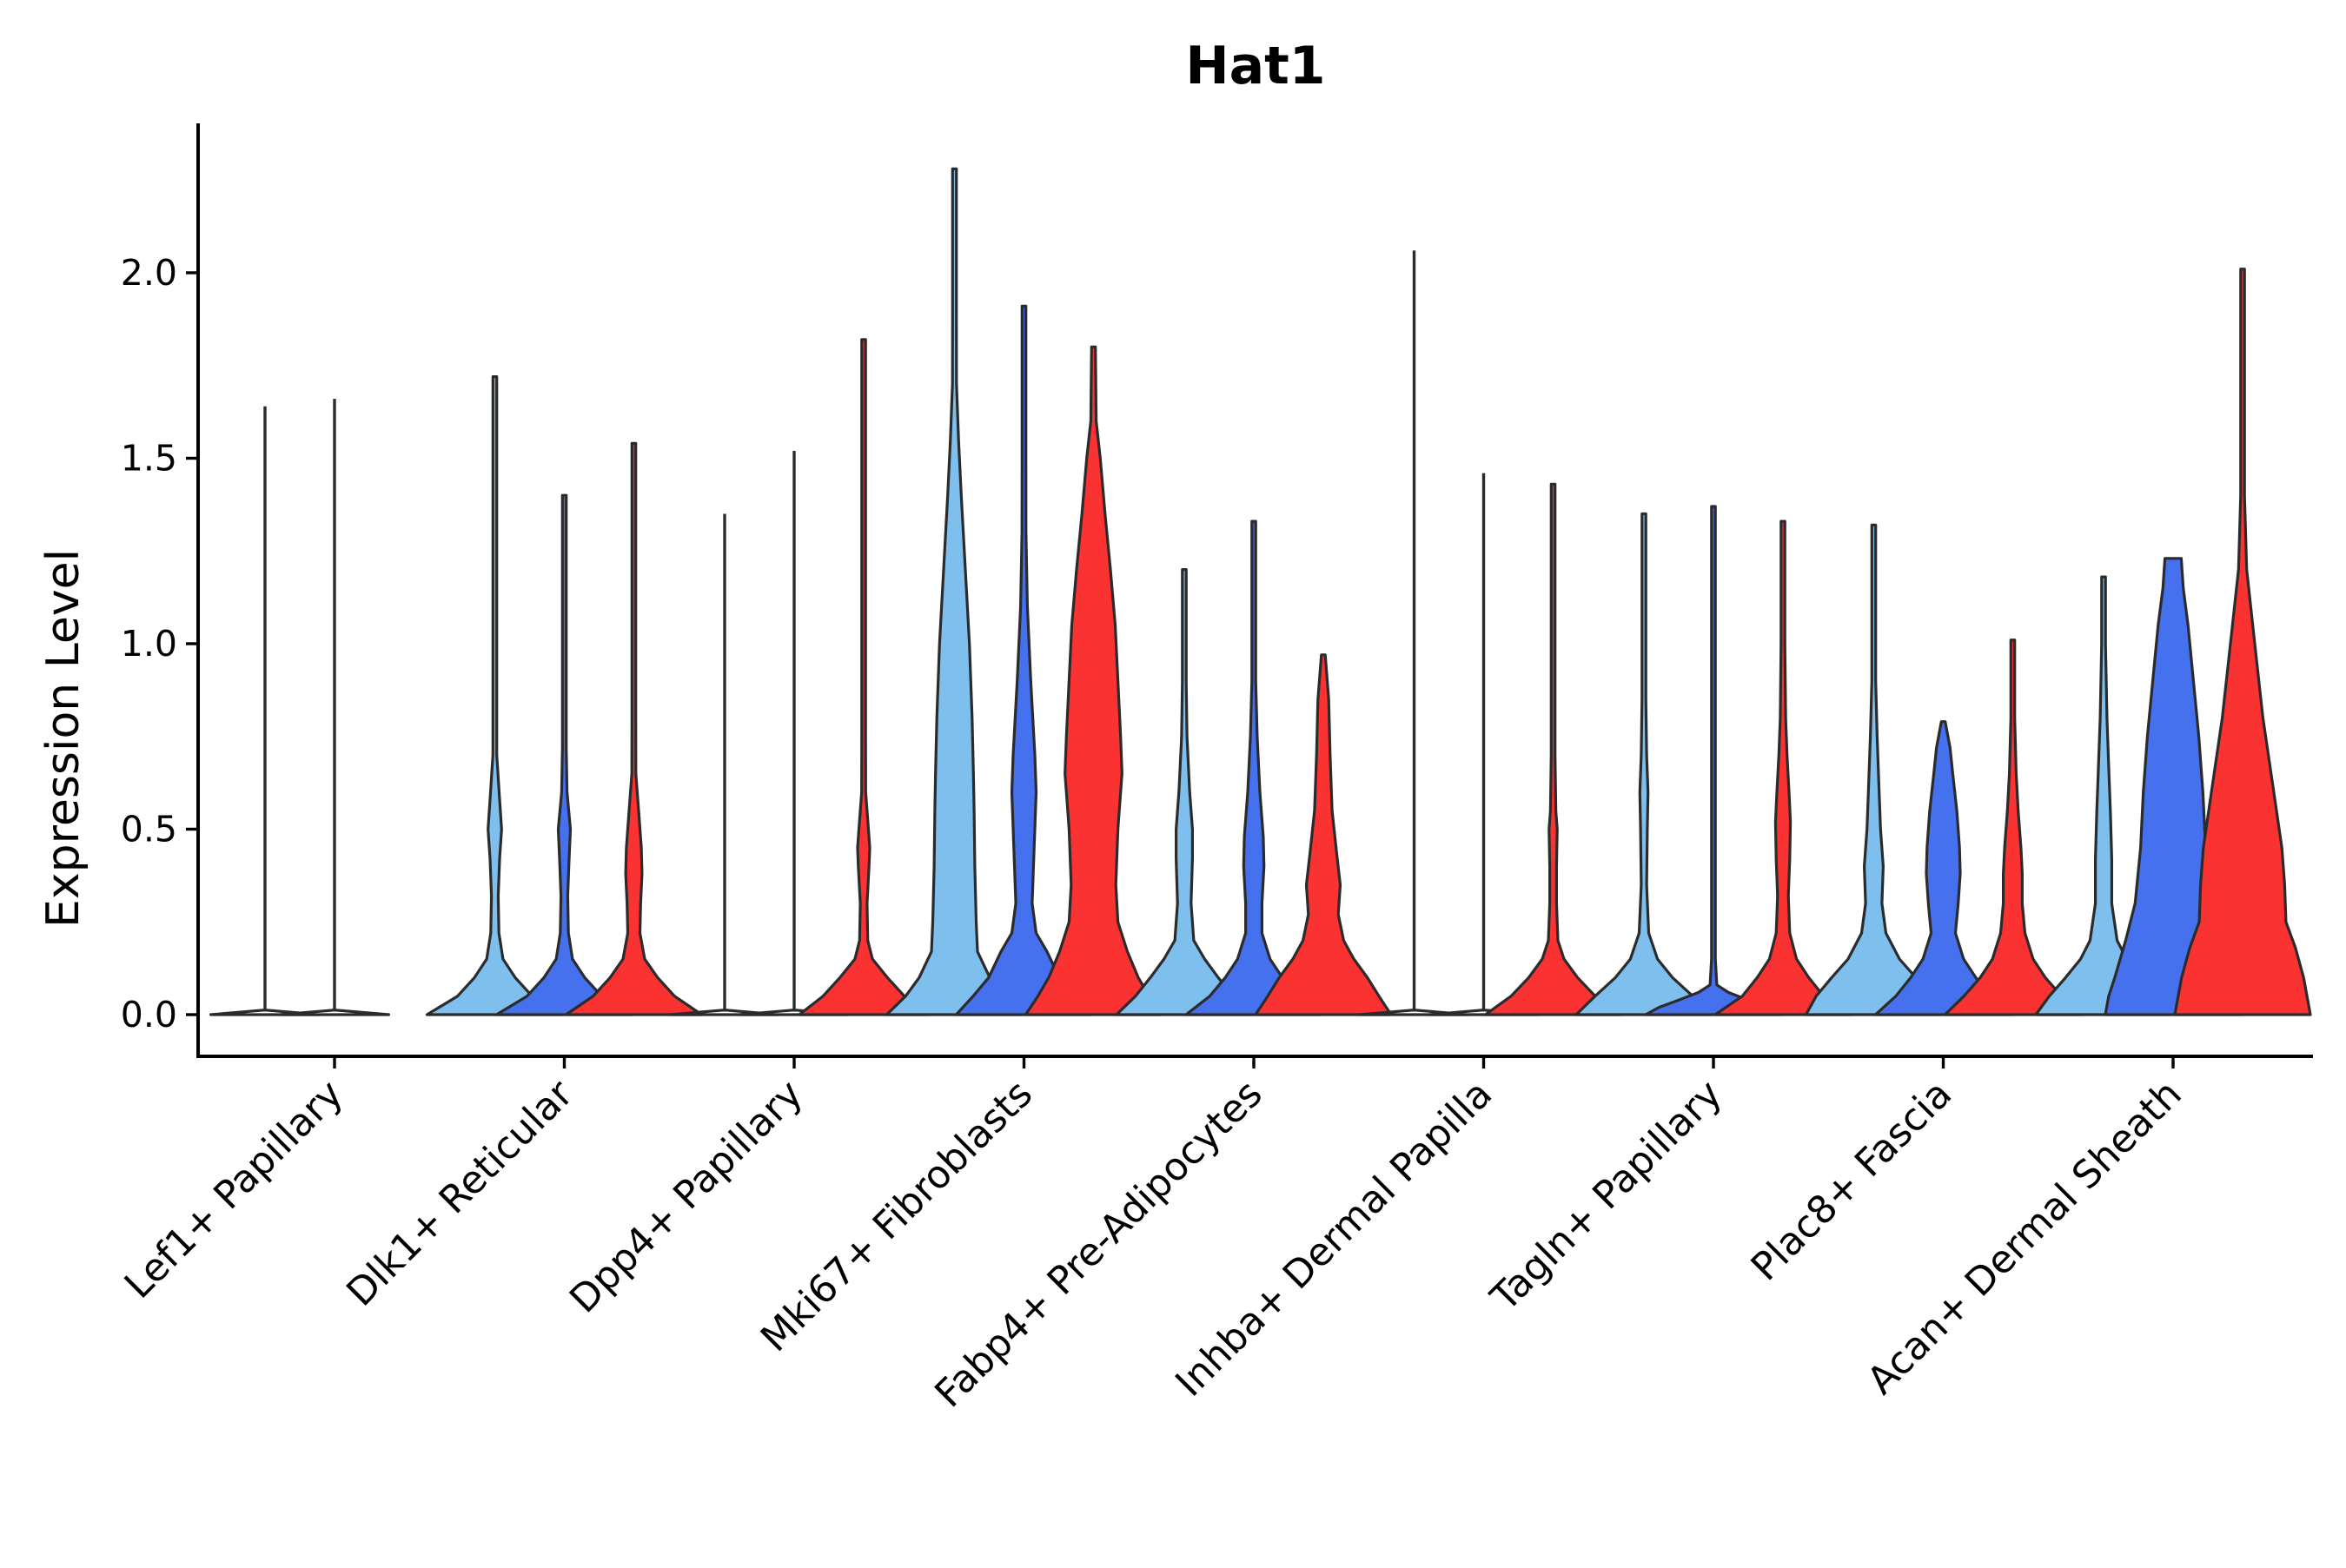  Describe the element at coordinates (149, 459) in the screenshot. I see `y-tick-label: 1.5` at that location.